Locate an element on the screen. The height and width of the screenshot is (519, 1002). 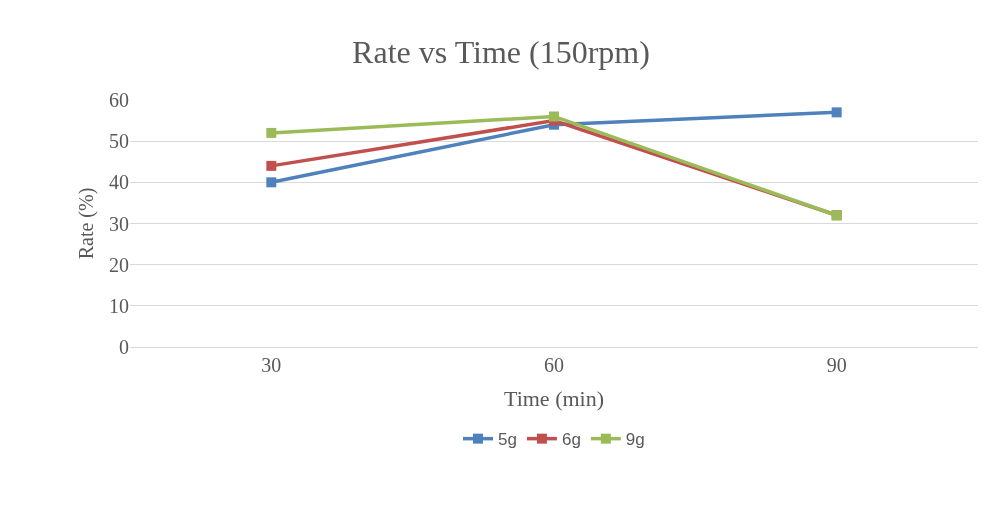
legend-label: 6g is located at coordinates (571, 440).